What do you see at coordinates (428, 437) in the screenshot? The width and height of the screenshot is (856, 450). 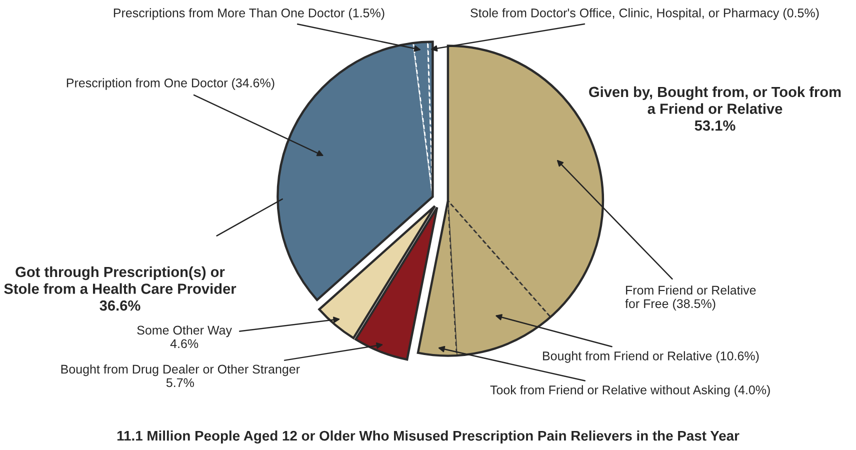 I see `text: 11.1 Million People Aged 12 or Older Who Misused Prescription Pain Relievers in the Past Year` at bounding box center [428, 437].